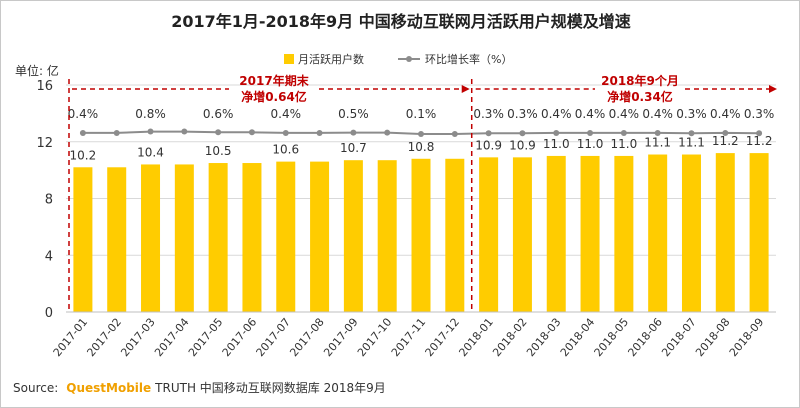  I want to click on annotation-arrow-head, so click(773, 89).